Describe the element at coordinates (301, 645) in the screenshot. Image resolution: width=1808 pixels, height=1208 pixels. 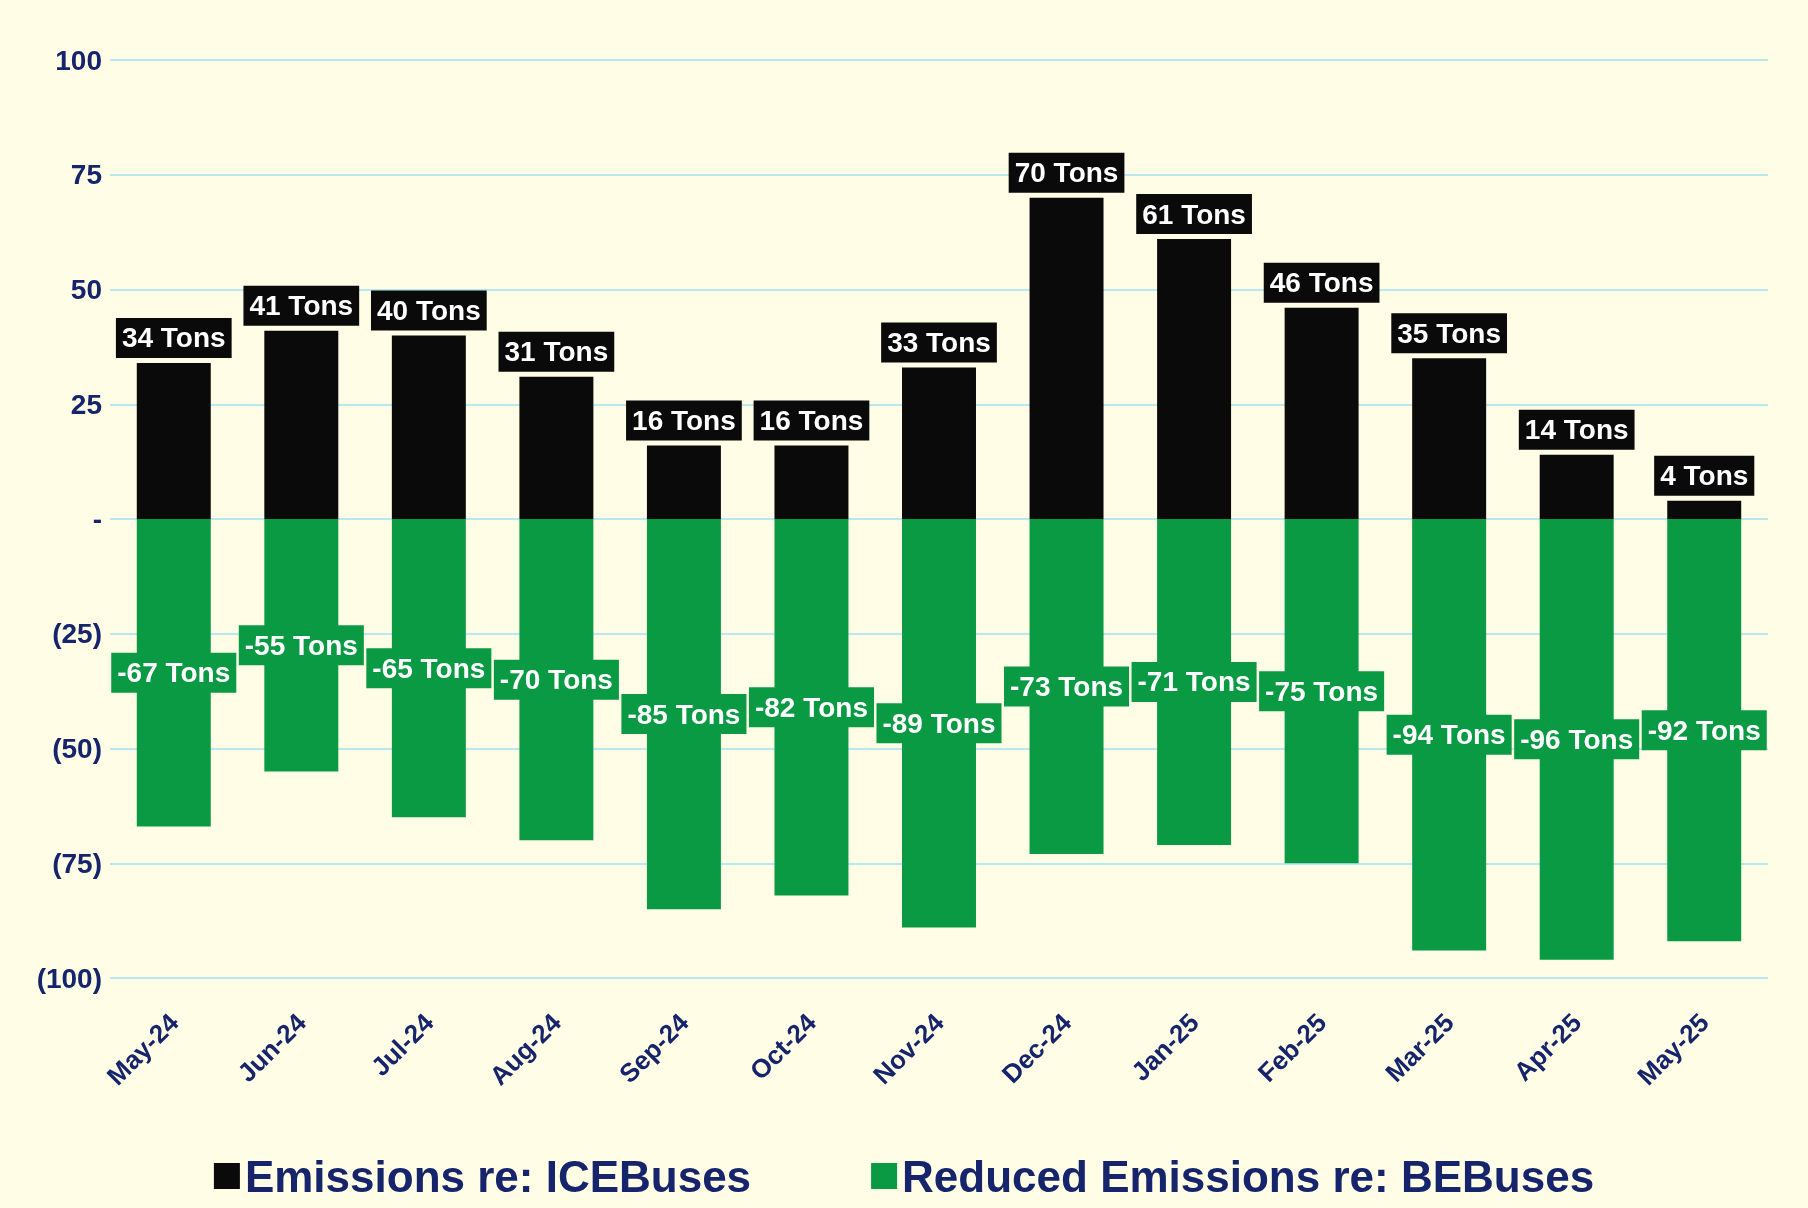
I see `data-label: -55 Tons` at that location.